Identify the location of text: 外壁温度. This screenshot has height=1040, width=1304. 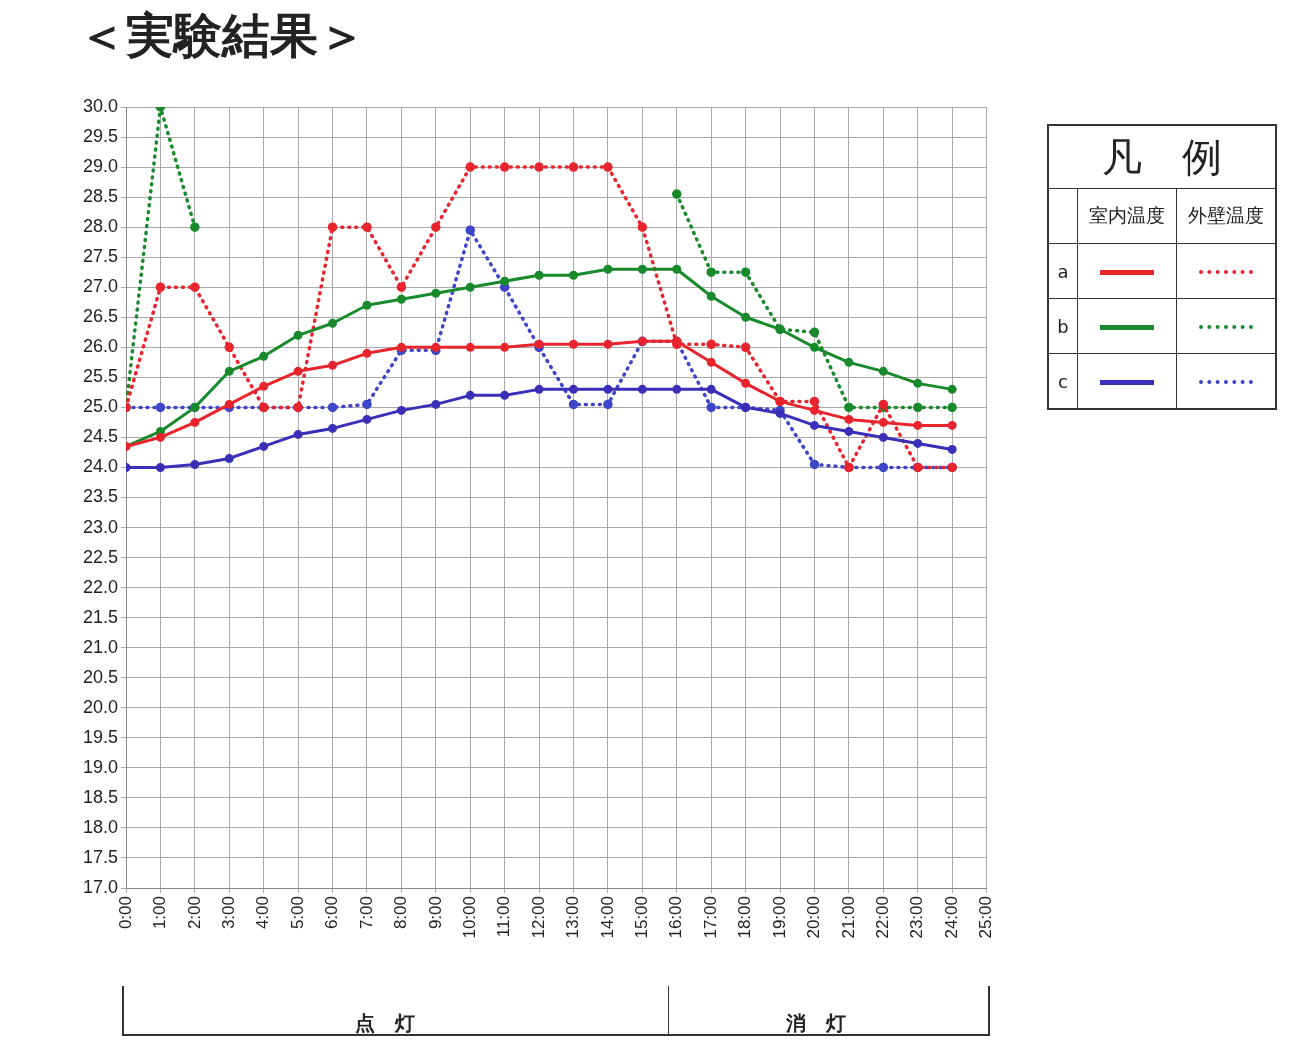
(1226, 216).